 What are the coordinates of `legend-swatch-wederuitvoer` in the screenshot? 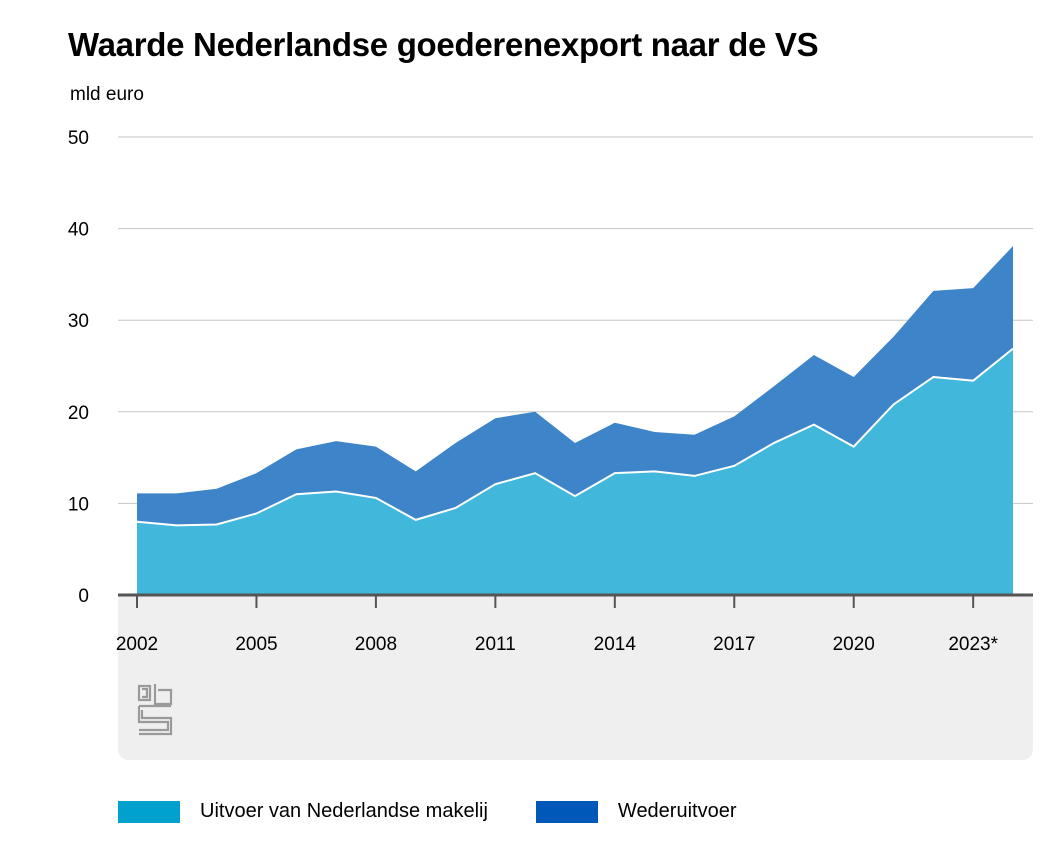 It's located at (566, 811).